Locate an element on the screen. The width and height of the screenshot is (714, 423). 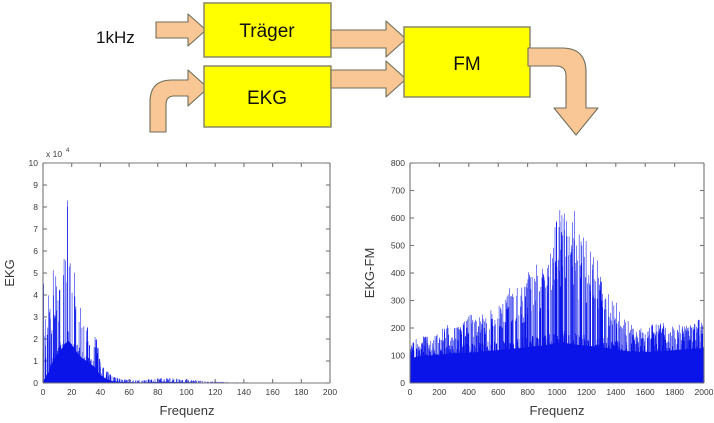
x-tick-label: 1000 is located at coordinates (557, 392).